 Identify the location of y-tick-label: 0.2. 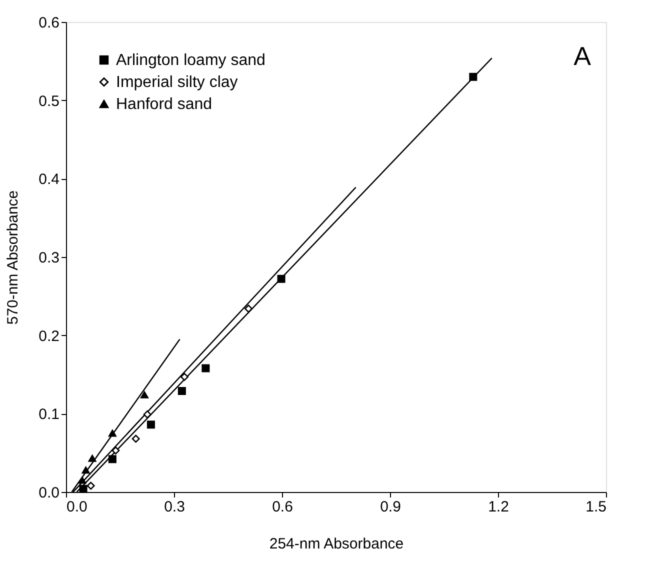
(49, 336).